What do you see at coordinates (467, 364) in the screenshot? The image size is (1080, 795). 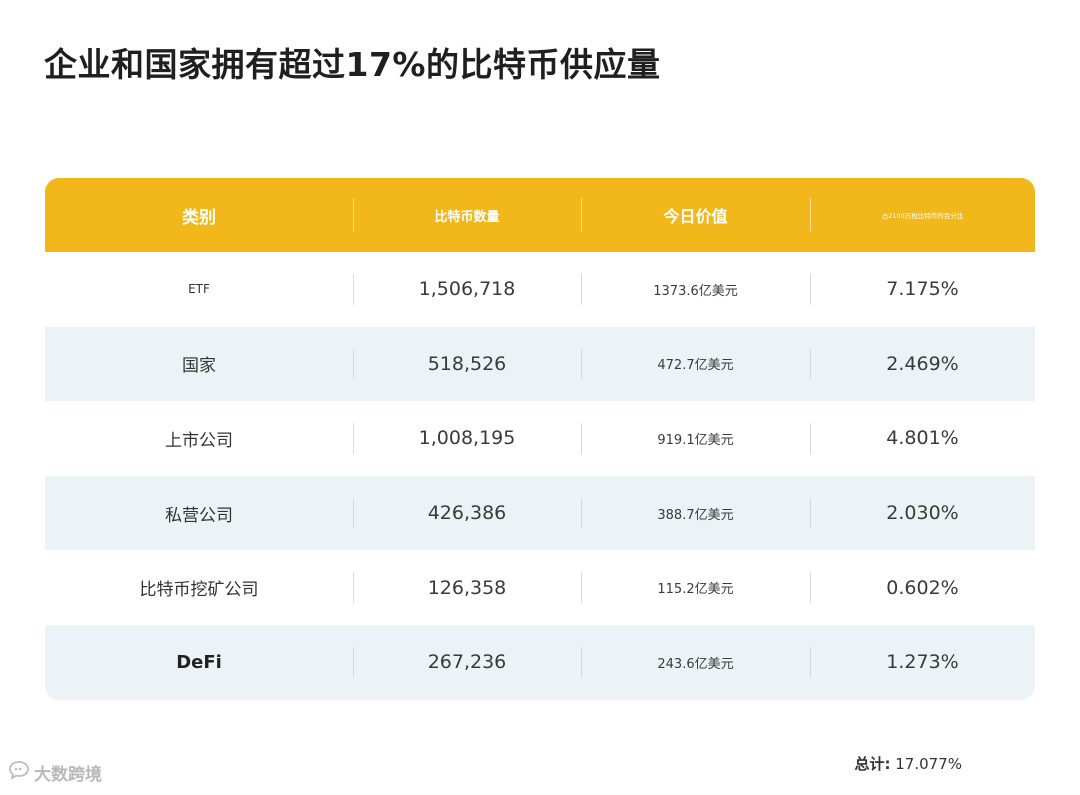 I see `row-btc-amount: 518,526` at bounding box center [467, 364].